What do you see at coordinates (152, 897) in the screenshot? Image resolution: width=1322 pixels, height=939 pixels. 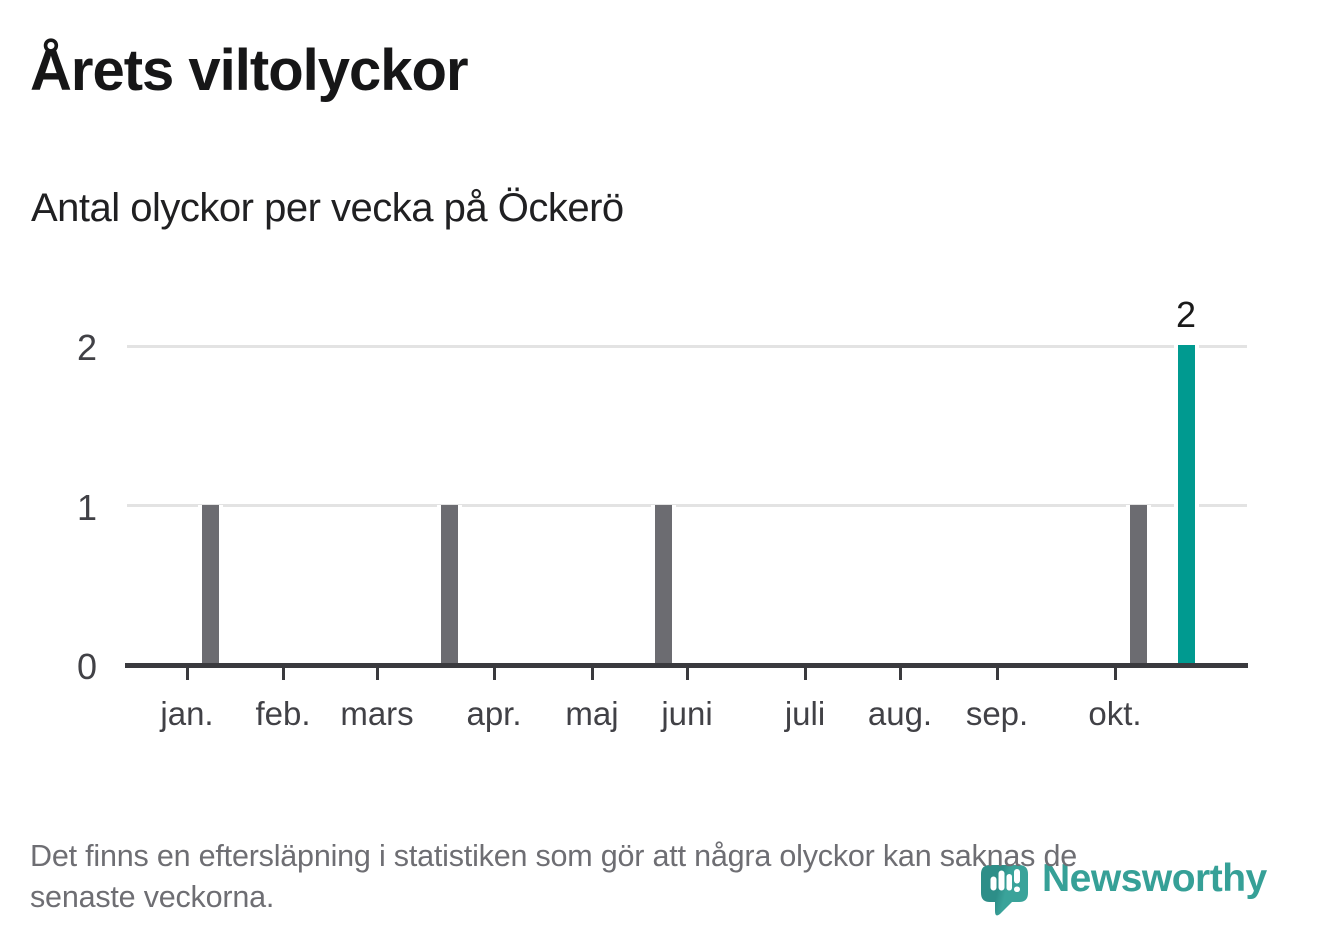 I see `footnote-line-2: senaste veckorna.` at bounding box center [152, 897].